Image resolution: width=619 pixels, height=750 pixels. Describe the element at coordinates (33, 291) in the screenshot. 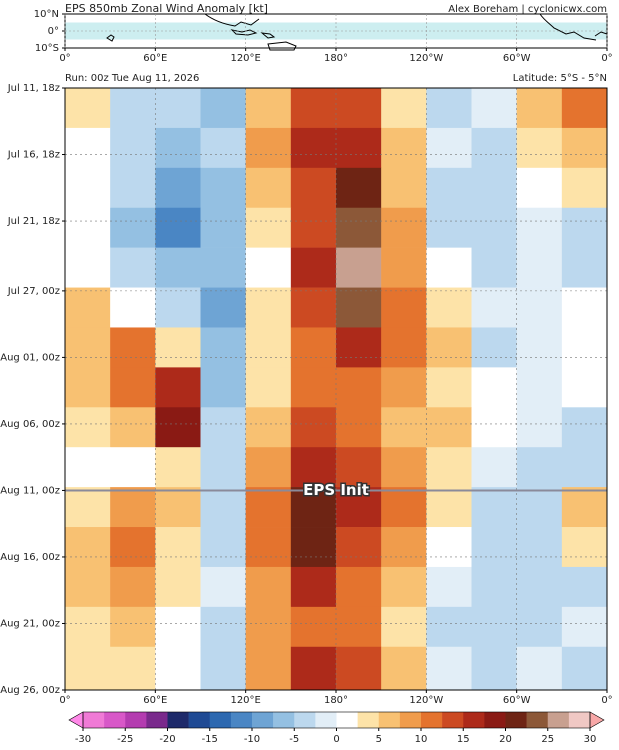

I see `y-tick-label: Jul 27, 00z` at that location.